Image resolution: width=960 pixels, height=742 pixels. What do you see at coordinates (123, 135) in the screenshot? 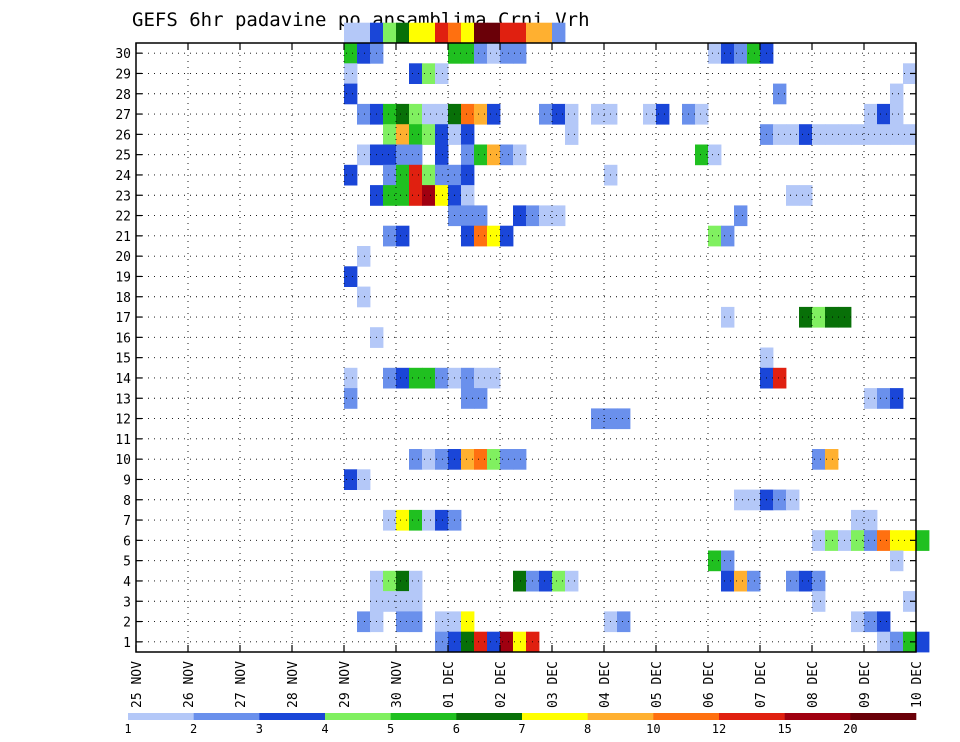
I see `y-tick-label: 26` at bounding box center [123, 135].